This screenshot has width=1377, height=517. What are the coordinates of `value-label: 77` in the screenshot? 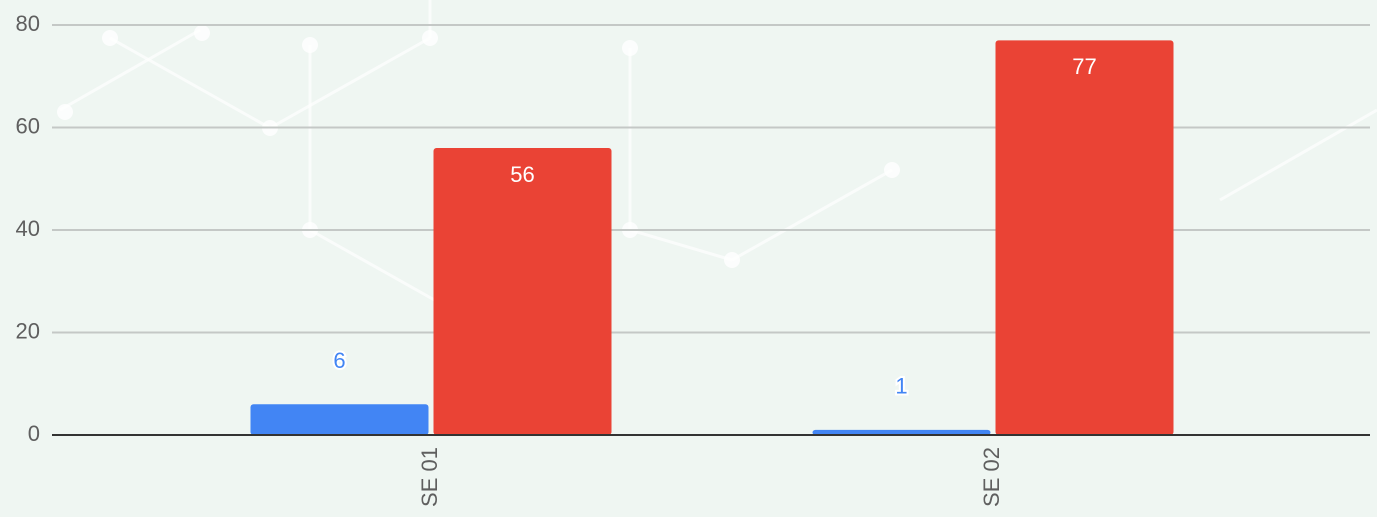 It's located at (1084, 66).